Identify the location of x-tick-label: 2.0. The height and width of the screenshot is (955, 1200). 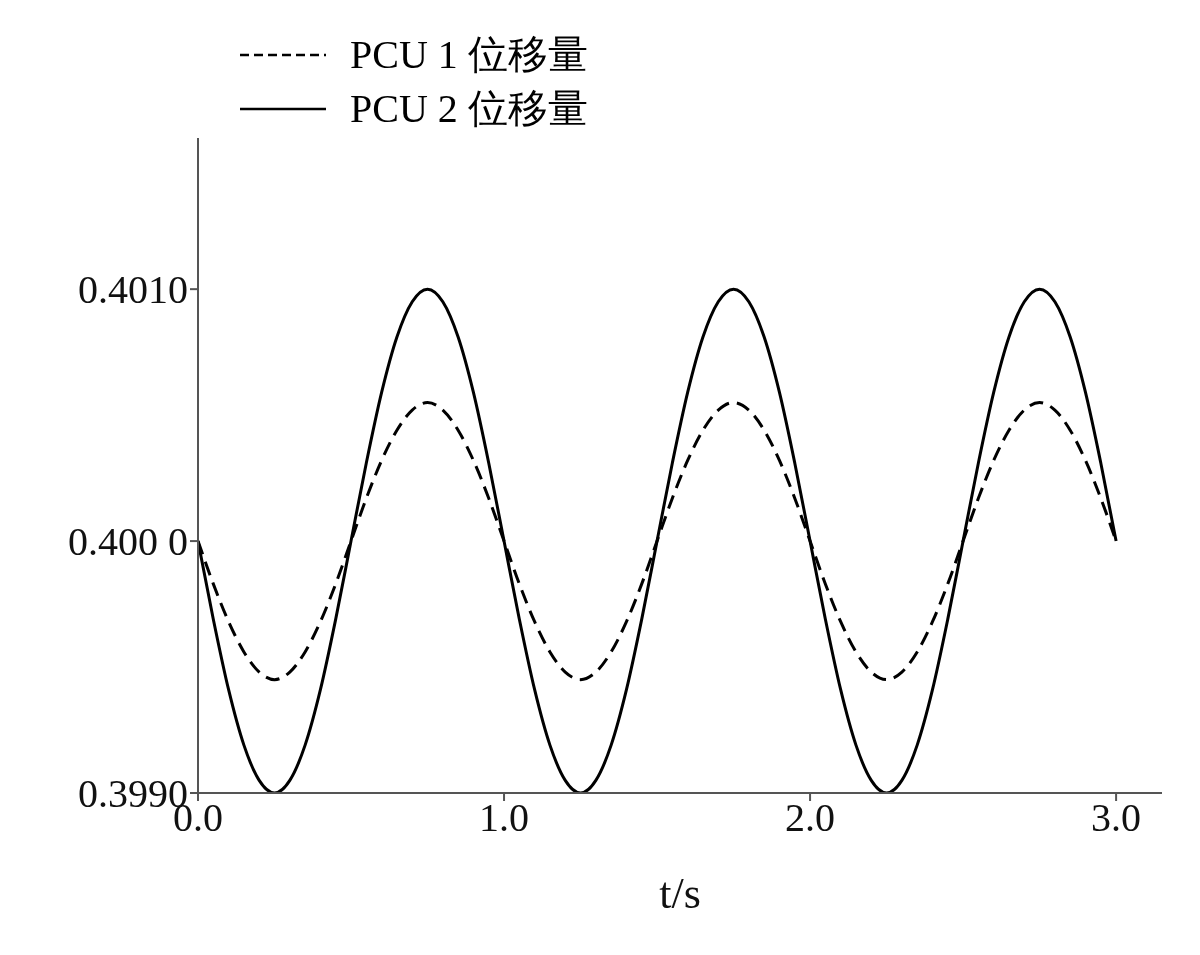
(810, 818).